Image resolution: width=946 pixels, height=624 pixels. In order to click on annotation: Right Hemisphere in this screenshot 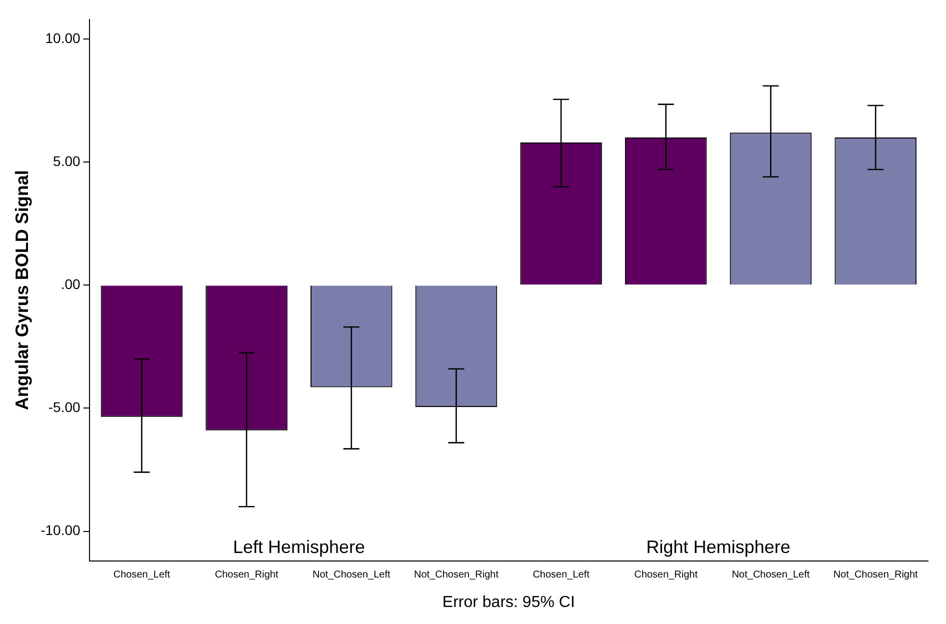, I will do `click(718, 546)`.